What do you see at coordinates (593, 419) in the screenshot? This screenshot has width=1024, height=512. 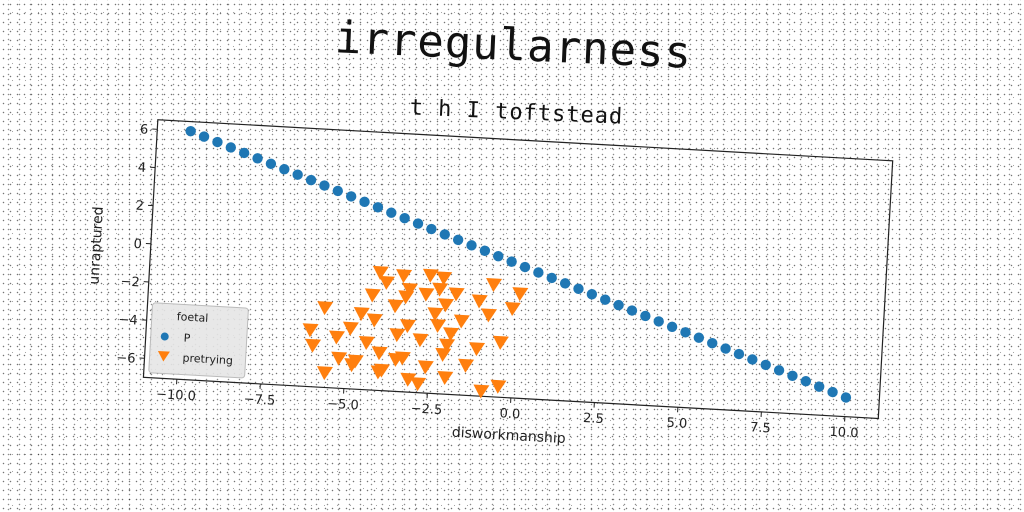 I see `x-tick-label: 2.5` at bounding box center [593, 419].